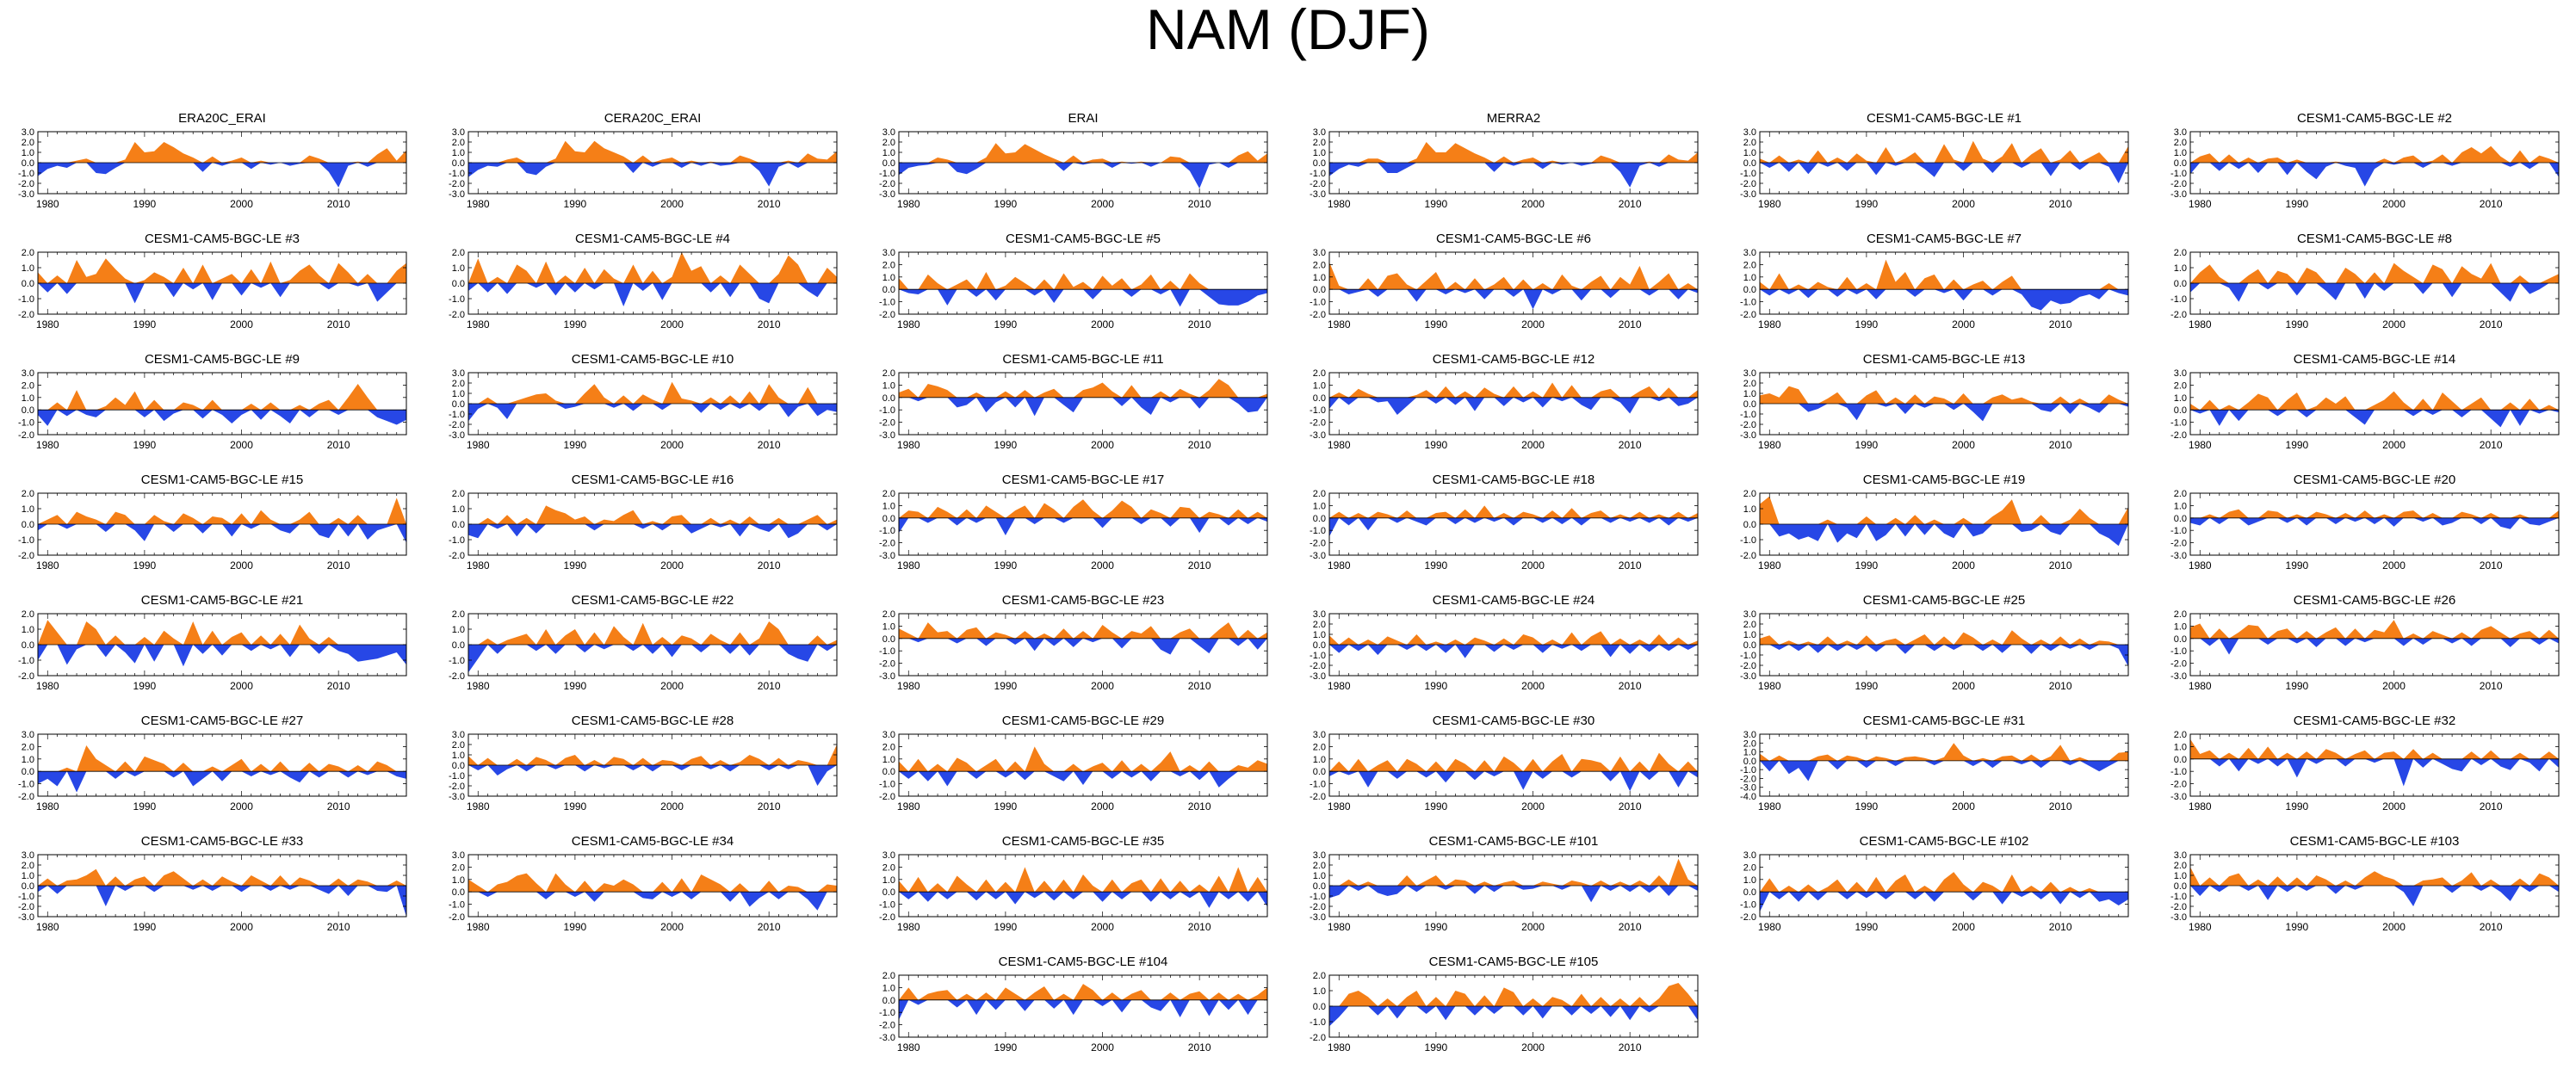 This screenshot has height=1069, width=2576. Describe the element at coordinates (1944, 842) in the screenshot. I see `panel-title: CESM1-CAM5-BGC-LE #102` at that location.